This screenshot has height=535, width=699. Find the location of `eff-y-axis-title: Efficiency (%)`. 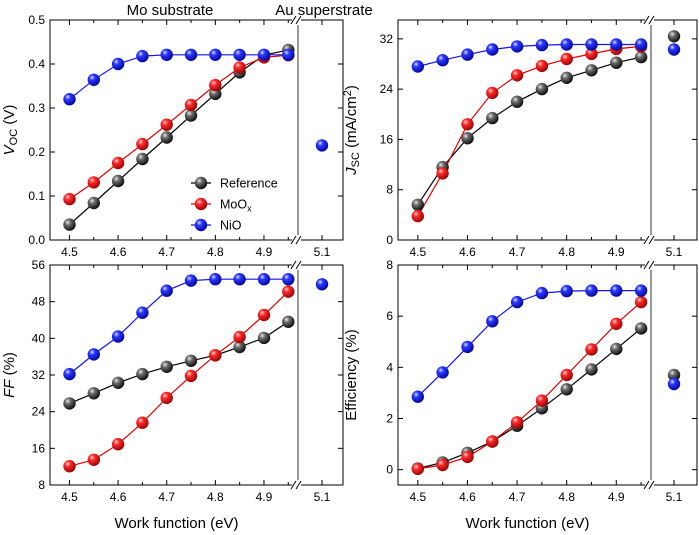

eff-y-axis-title: Efficiency (%) is located at coordinates (351, 374).